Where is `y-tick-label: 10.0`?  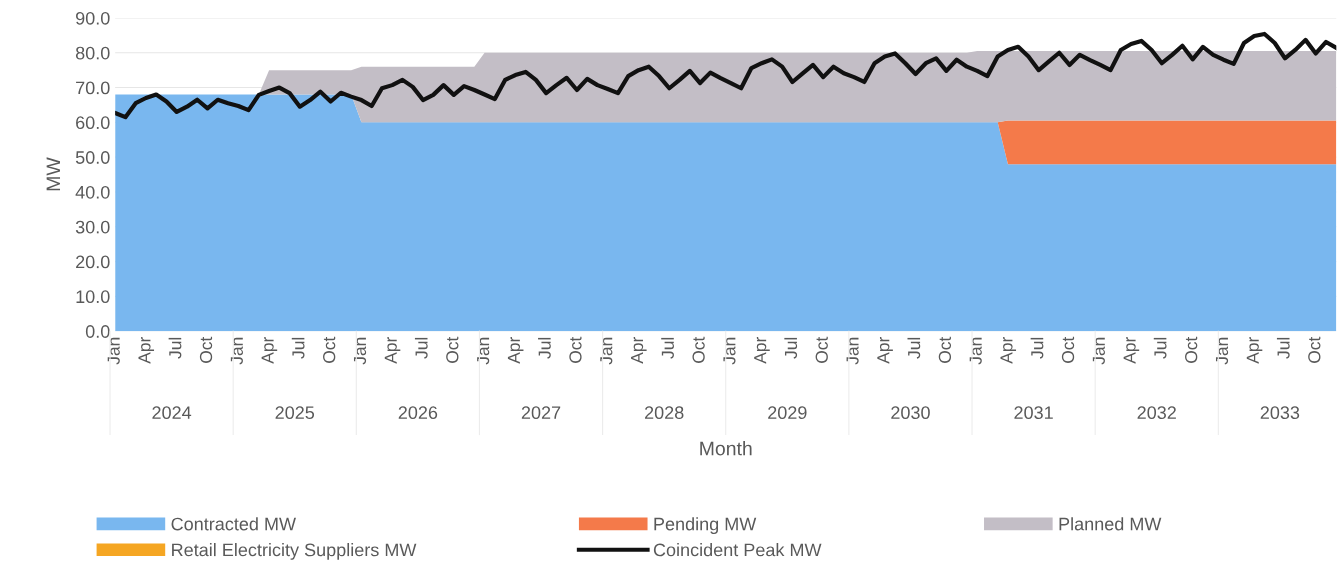 y-tick-label: 10.0 is located at coordinates (93, 297).